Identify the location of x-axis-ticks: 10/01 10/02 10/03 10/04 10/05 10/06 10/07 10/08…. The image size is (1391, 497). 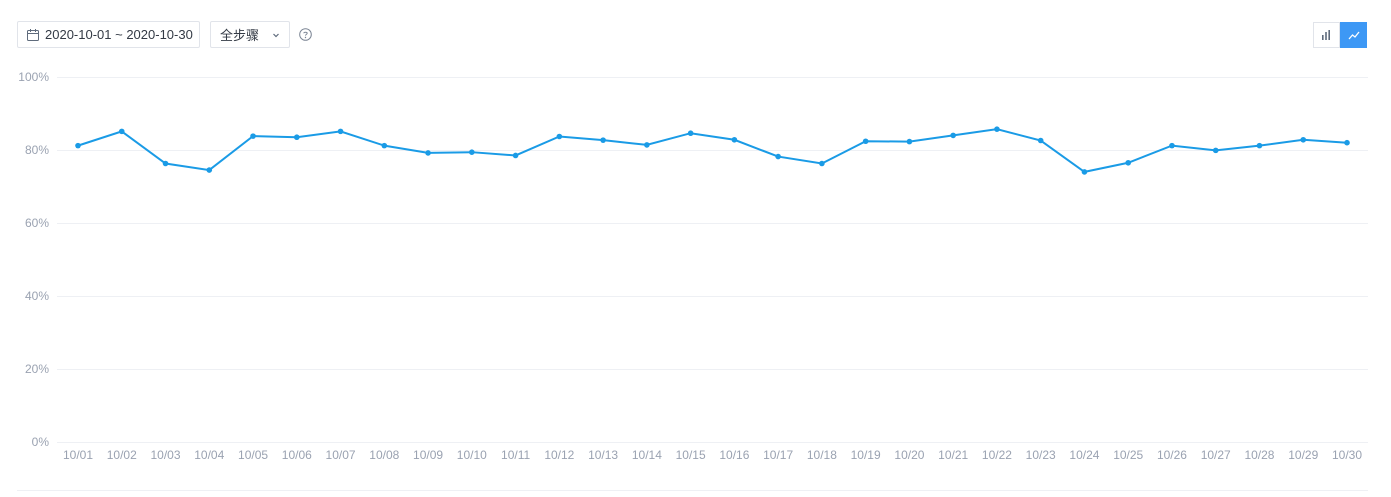
(712, 455).